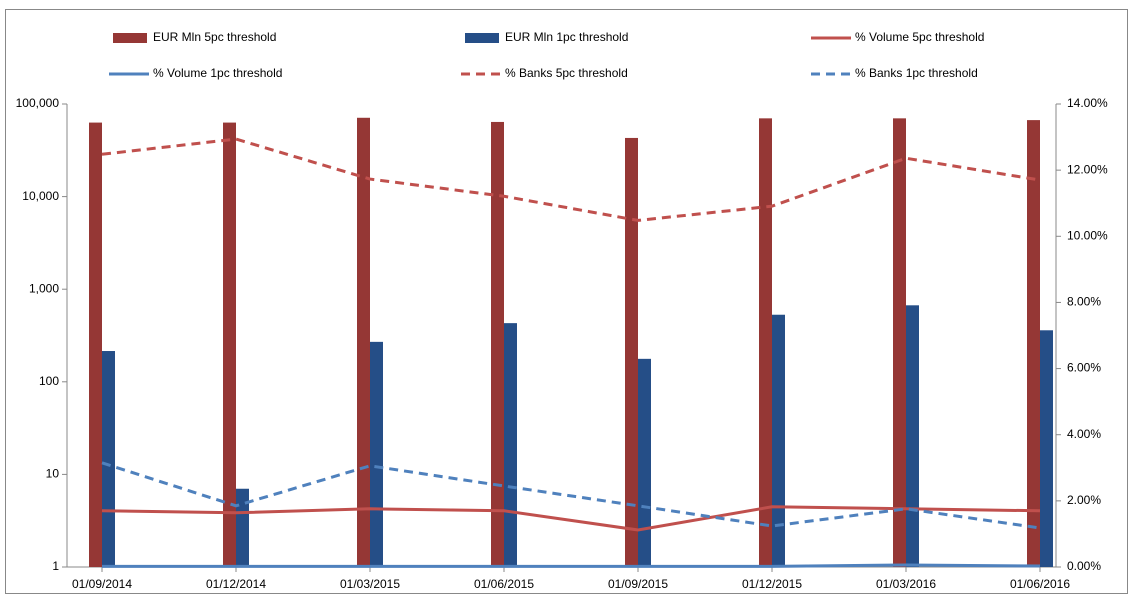 The image size is (1133, 596). Describe the element at coordinates (919, 37) in the screenshot. I see `legend-label: % Volume 5pc threshold` at that location.